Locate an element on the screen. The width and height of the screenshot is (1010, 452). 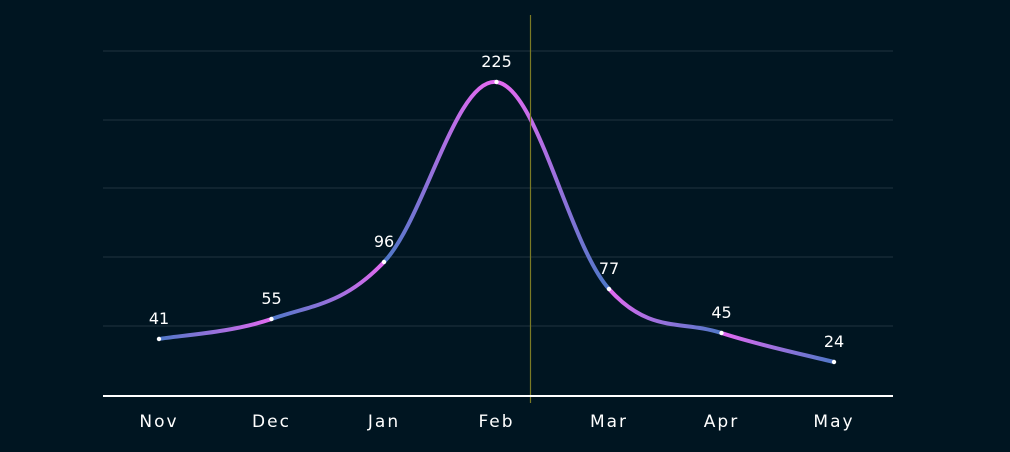
x-tick-label: Apr is located at coordinates (721, 422).